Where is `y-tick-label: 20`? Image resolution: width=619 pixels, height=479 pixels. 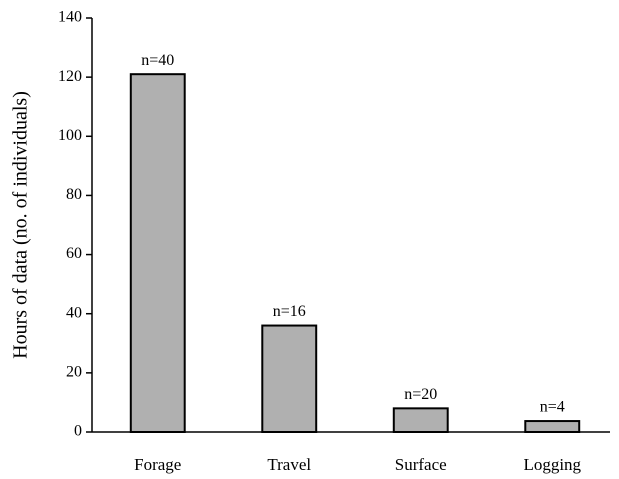 y-tick-label: 20 is located at coordinates (74, 372).